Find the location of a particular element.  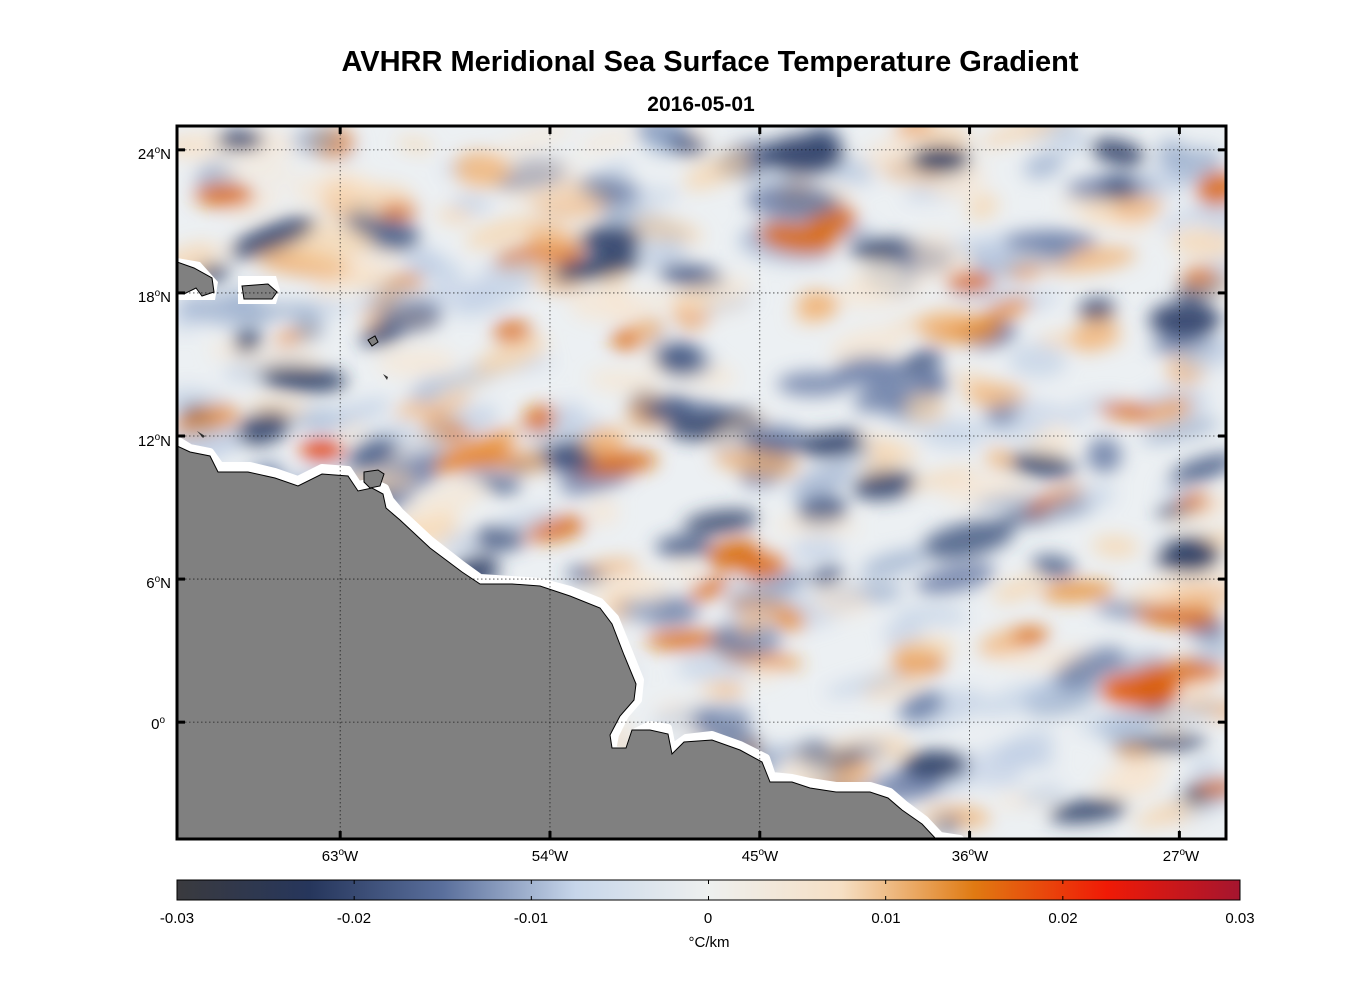

colorbar-tick-label: 0 is located at coordinates (708, 918).